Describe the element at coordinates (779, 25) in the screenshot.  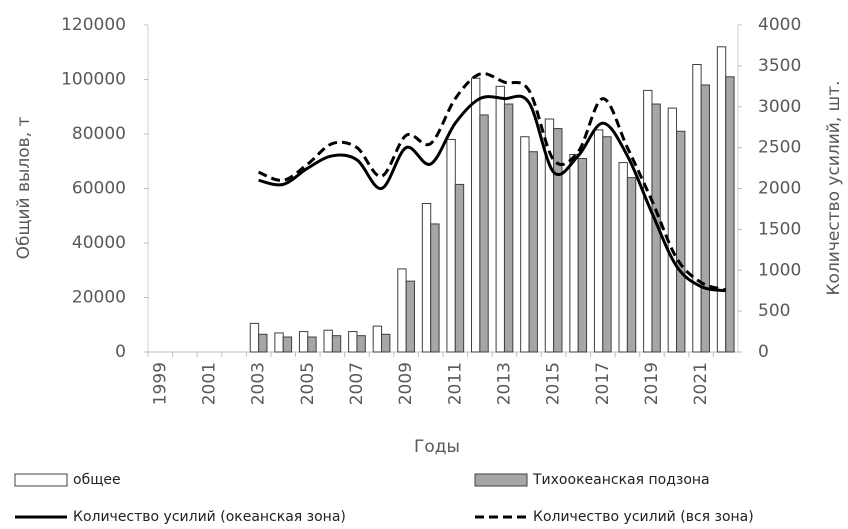
I see `y2-tick-label: 4000` at that location.